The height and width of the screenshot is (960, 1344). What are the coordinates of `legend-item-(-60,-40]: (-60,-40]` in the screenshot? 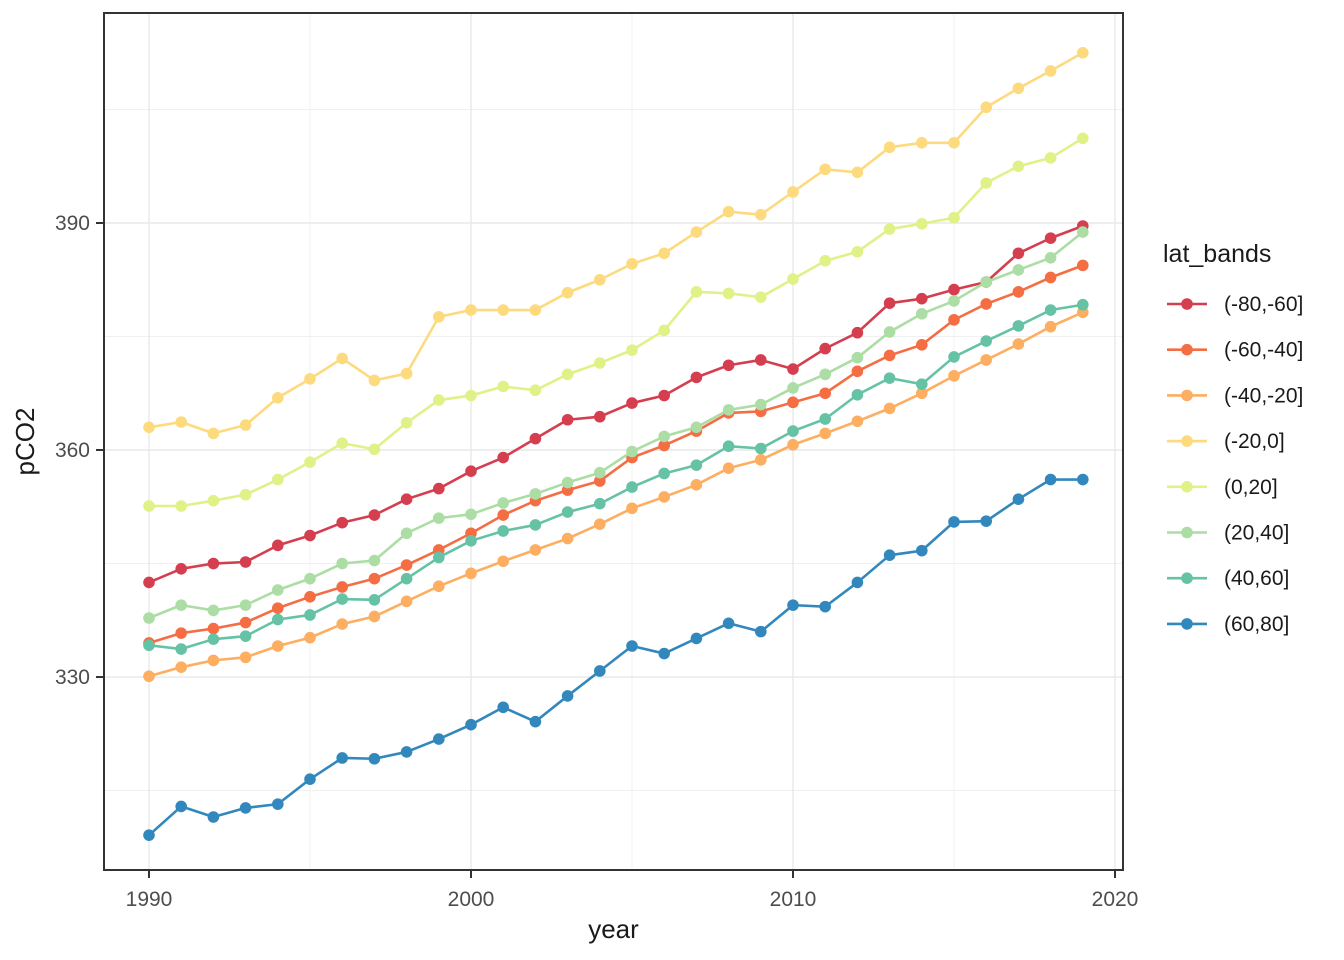 It's located at (1235, 350).